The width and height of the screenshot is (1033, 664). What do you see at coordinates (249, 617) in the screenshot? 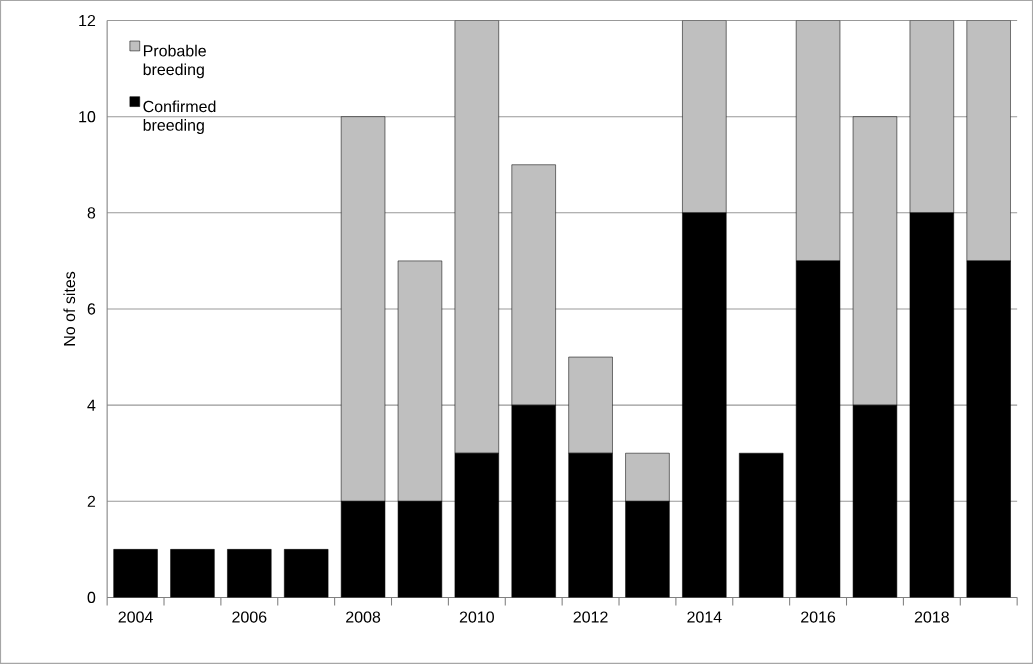
I see `x-tick-label: 2006` at bounding box center [249, 617].